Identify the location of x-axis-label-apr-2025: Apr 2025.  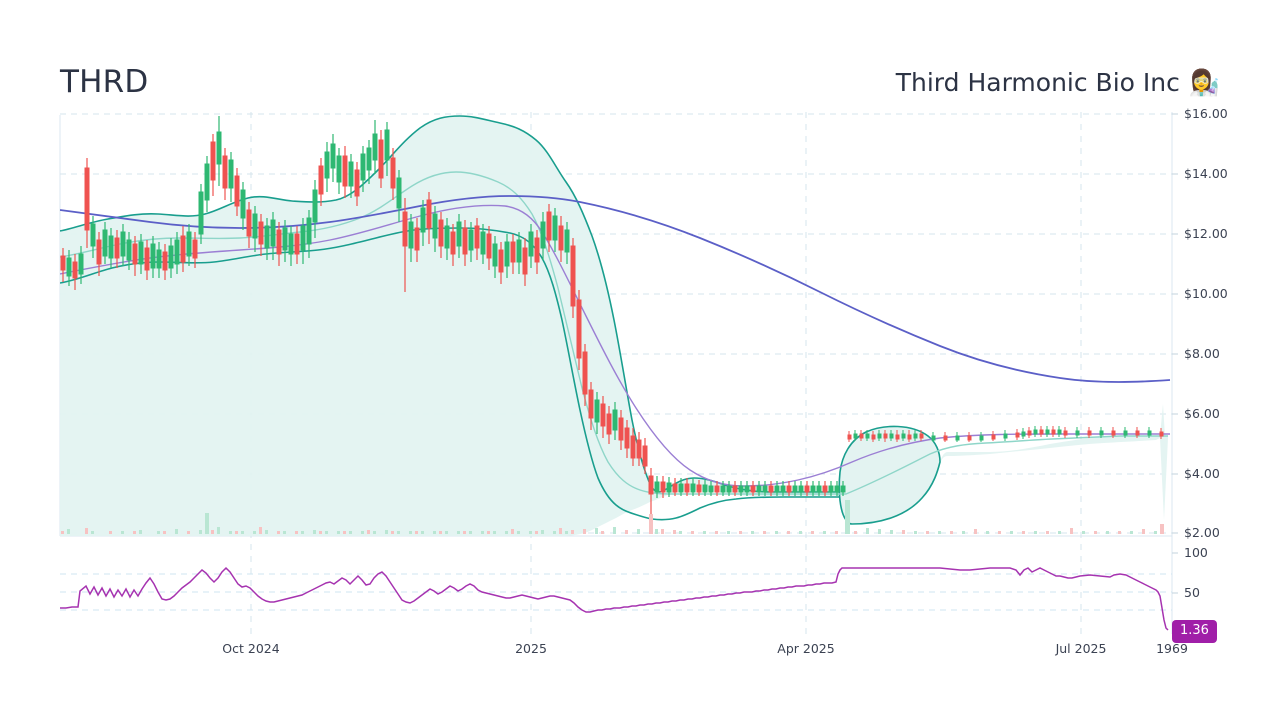
(806, 648).